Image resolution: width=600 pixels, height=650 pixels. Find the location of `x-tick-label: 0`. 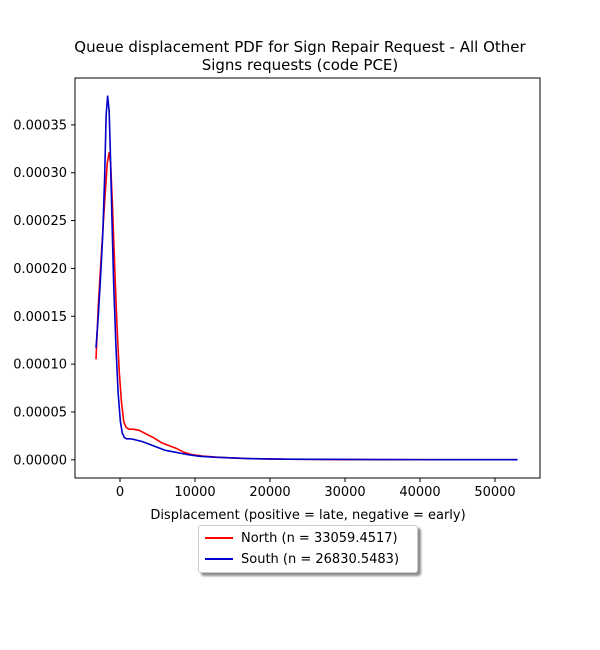

x-tick-label: 0 is located at coordinates (120, 492).